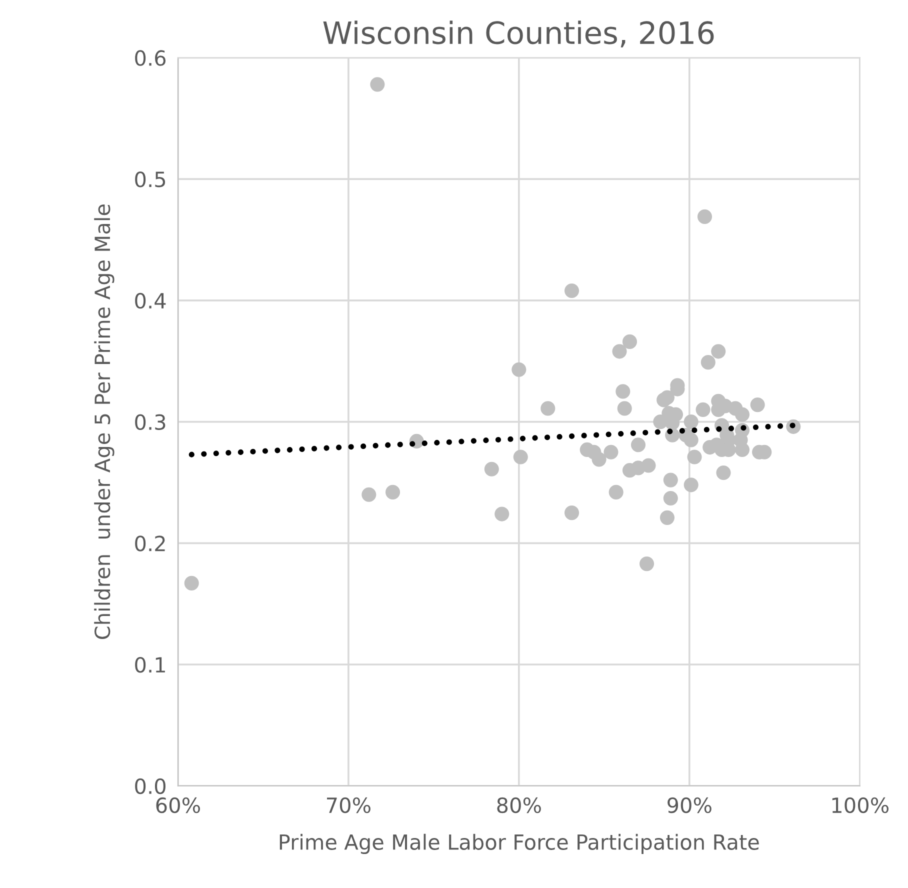  What do you see at coordinates (178, 805) in the screenshot?
I see `x-tick-label: 60%` at bounding box center [178, 805].